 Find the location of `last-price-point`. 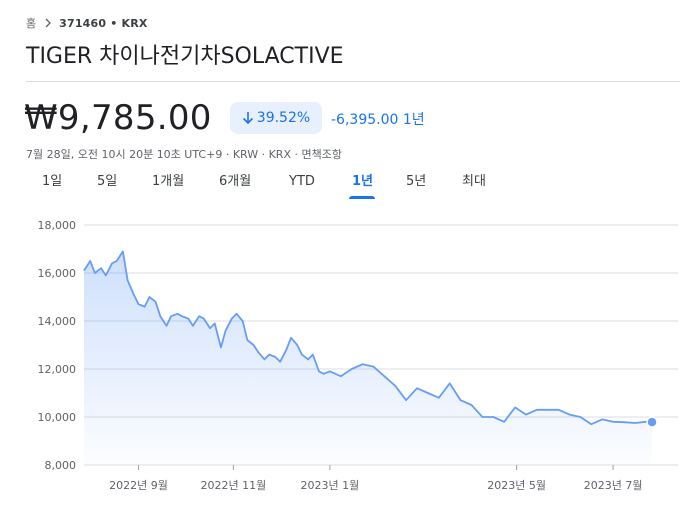

last-price-point is located at coordinates (652, 422).